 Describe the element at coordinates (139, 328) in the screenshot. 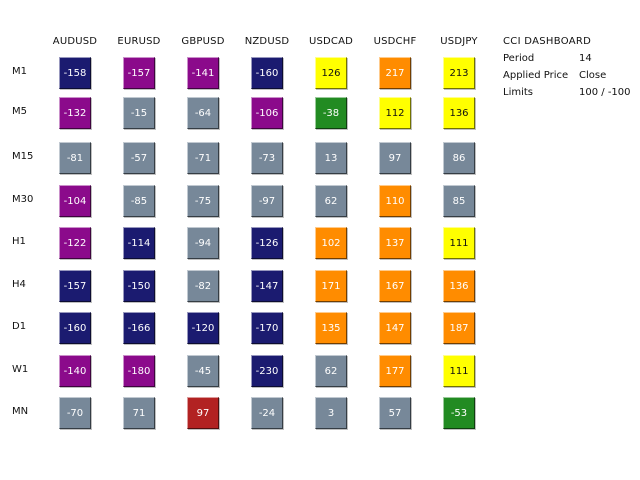

I see `cci-cell-eurusd-d1: -166` at that location.